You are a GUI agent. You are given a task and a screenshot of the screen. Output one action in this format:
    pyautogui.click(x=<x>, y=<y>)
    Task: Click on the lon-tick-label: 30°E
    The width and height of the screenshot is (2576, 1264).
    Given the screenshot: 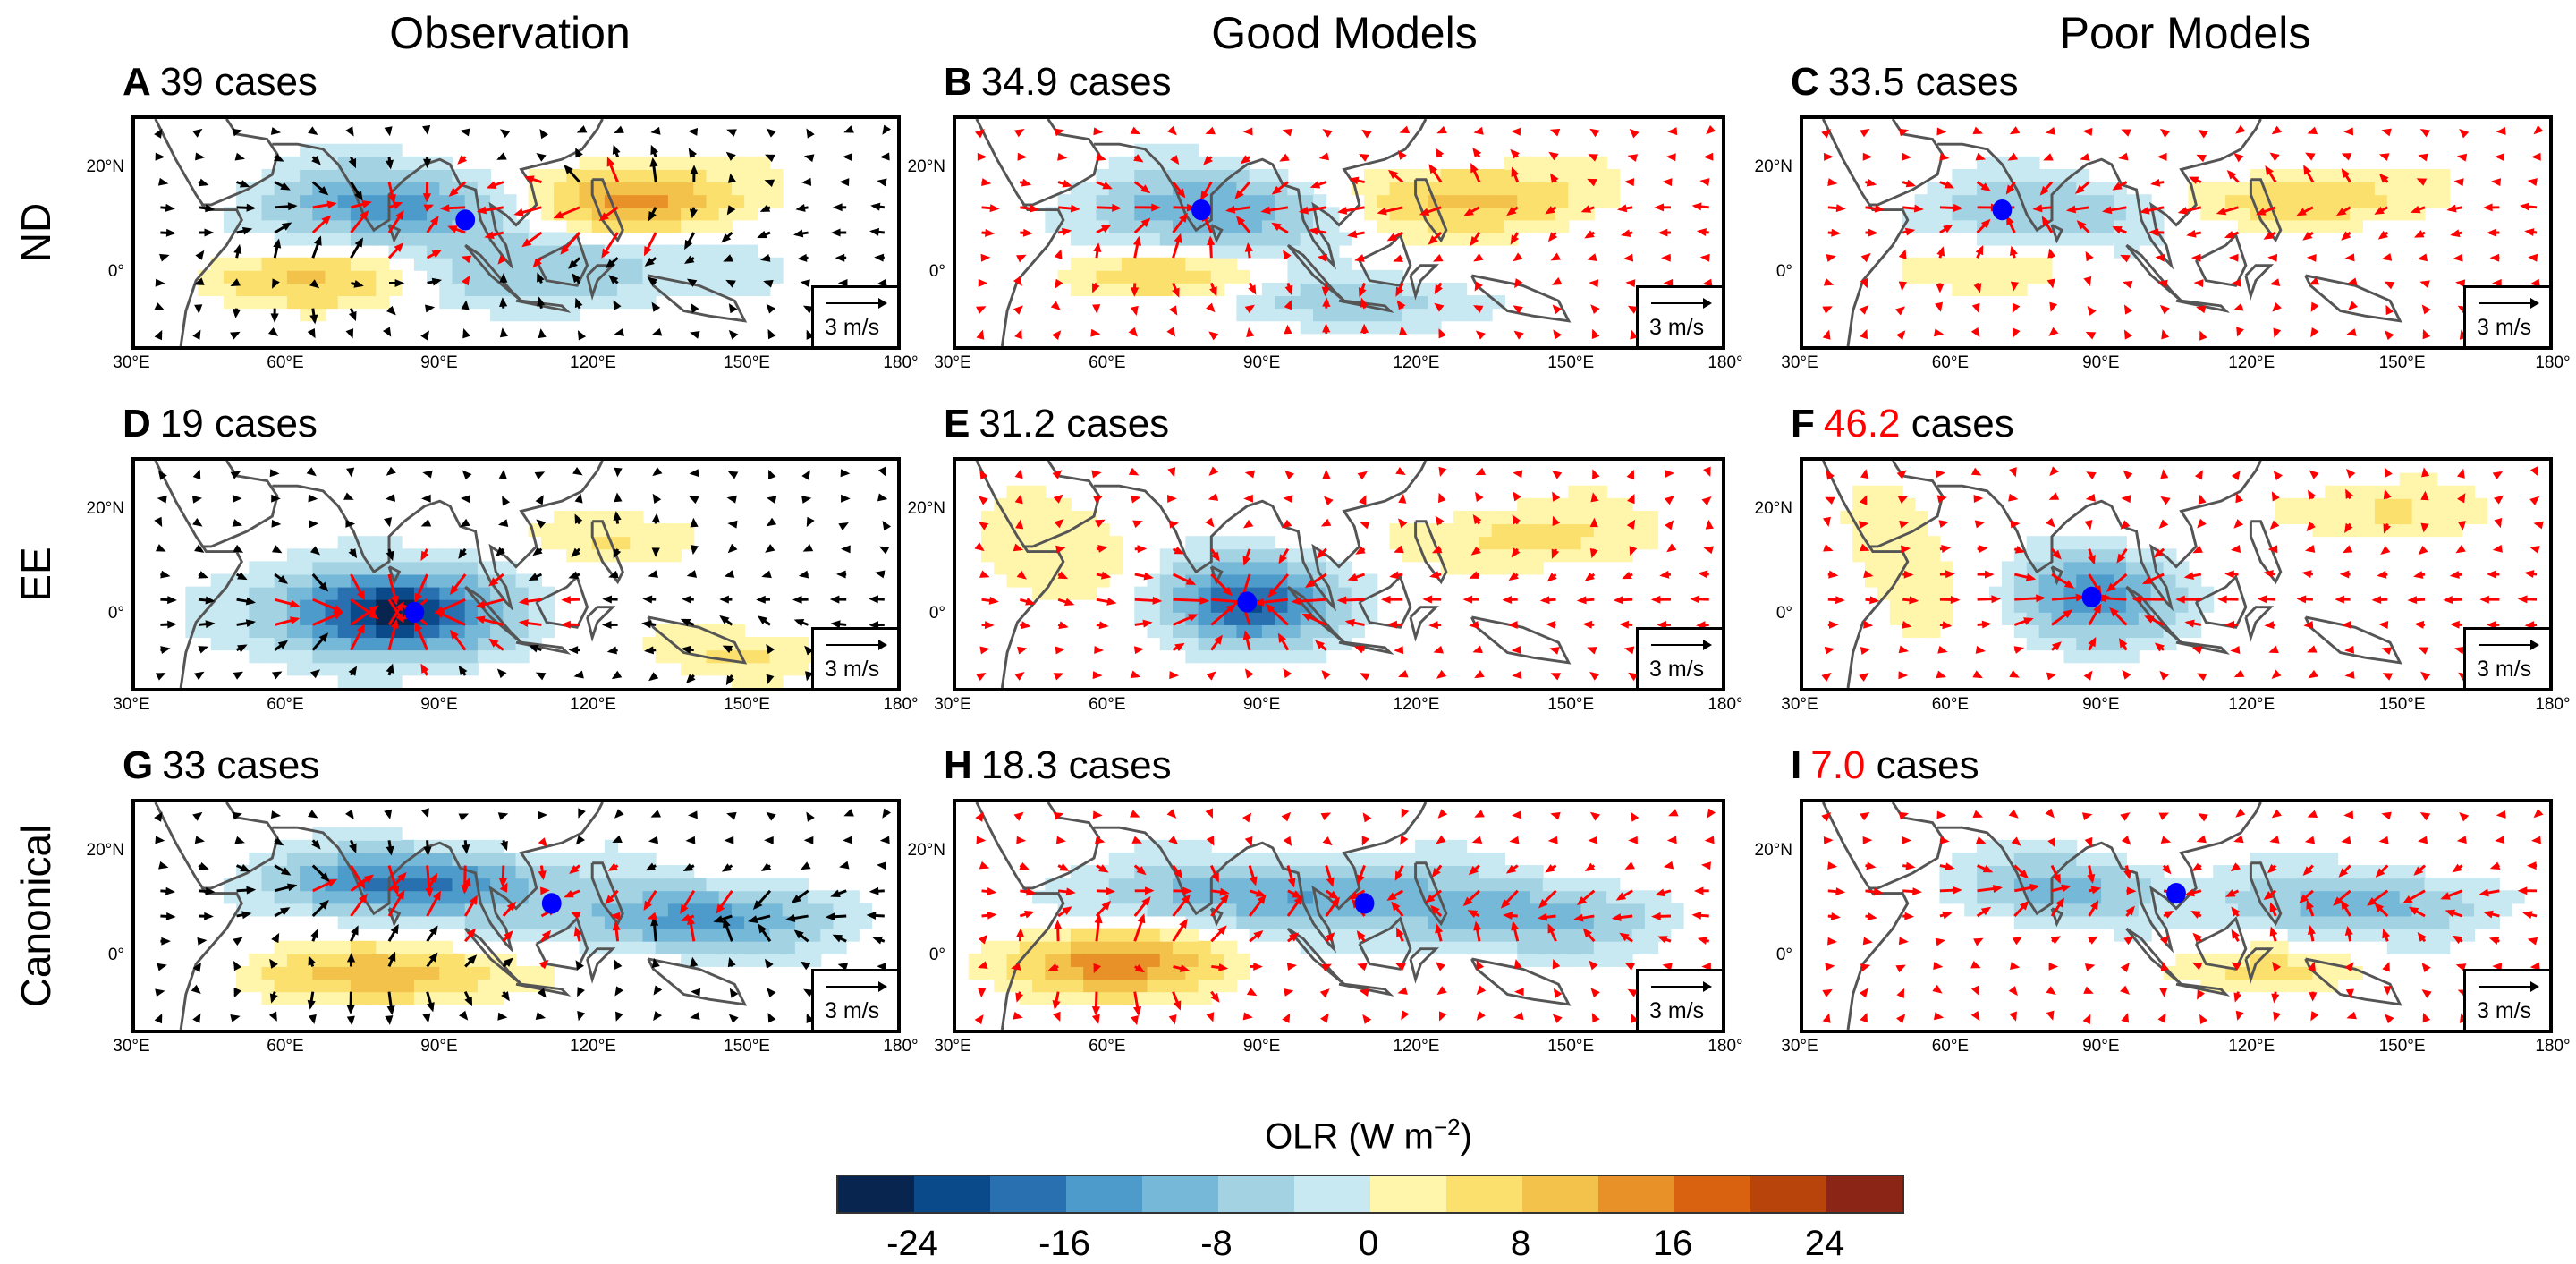 What is the action you would take?
    pyautogui.click(x=1799, y=705)
    